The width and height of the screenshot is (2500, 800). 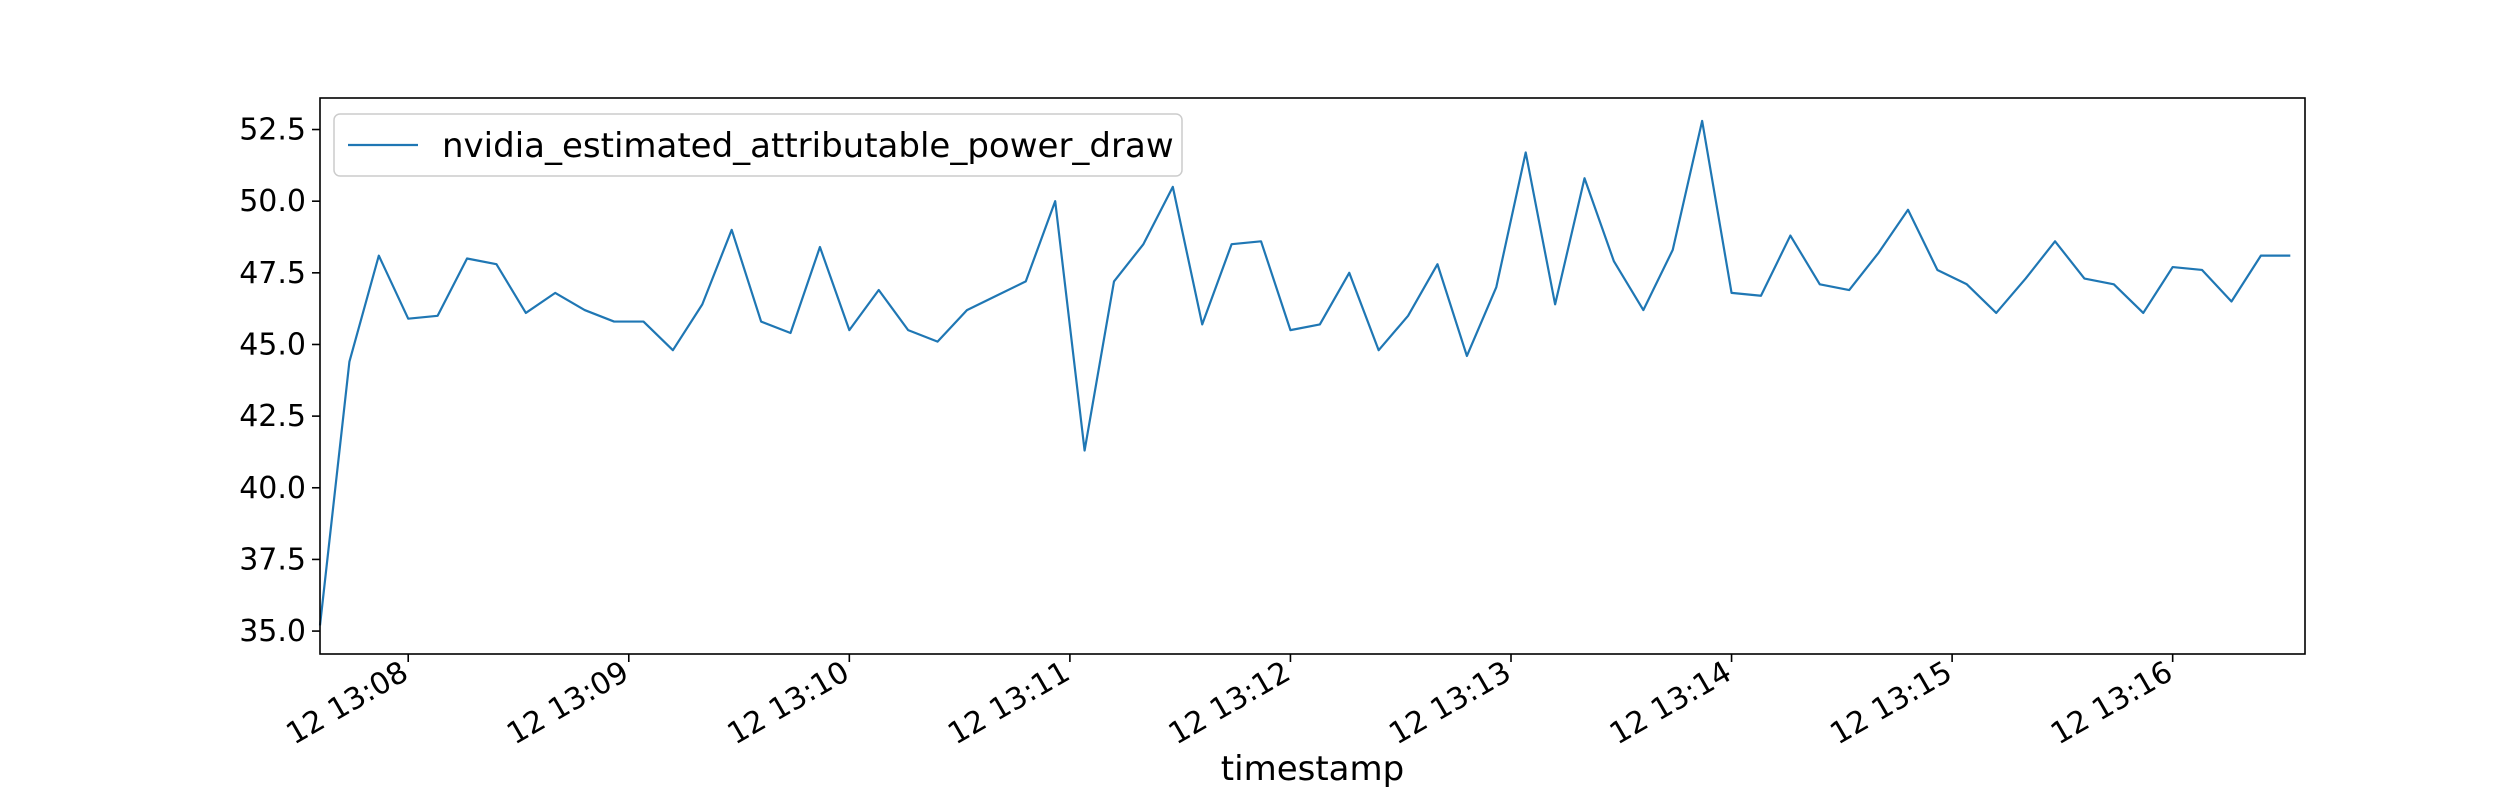 What do you see at coordinates (808, 146) in the screenshot?
I see `legend-label: nvidia_estimated_attributable_power_draw` at bounding box center [808, 146].